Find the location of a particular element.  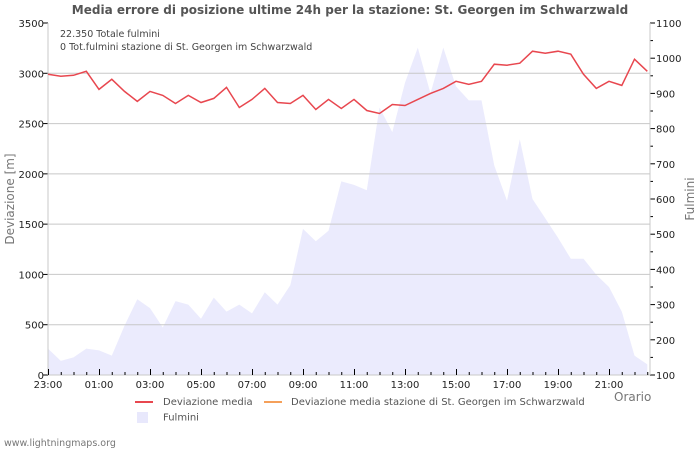

x-tick-label: 09:00 is located at coordinates (303, 385).